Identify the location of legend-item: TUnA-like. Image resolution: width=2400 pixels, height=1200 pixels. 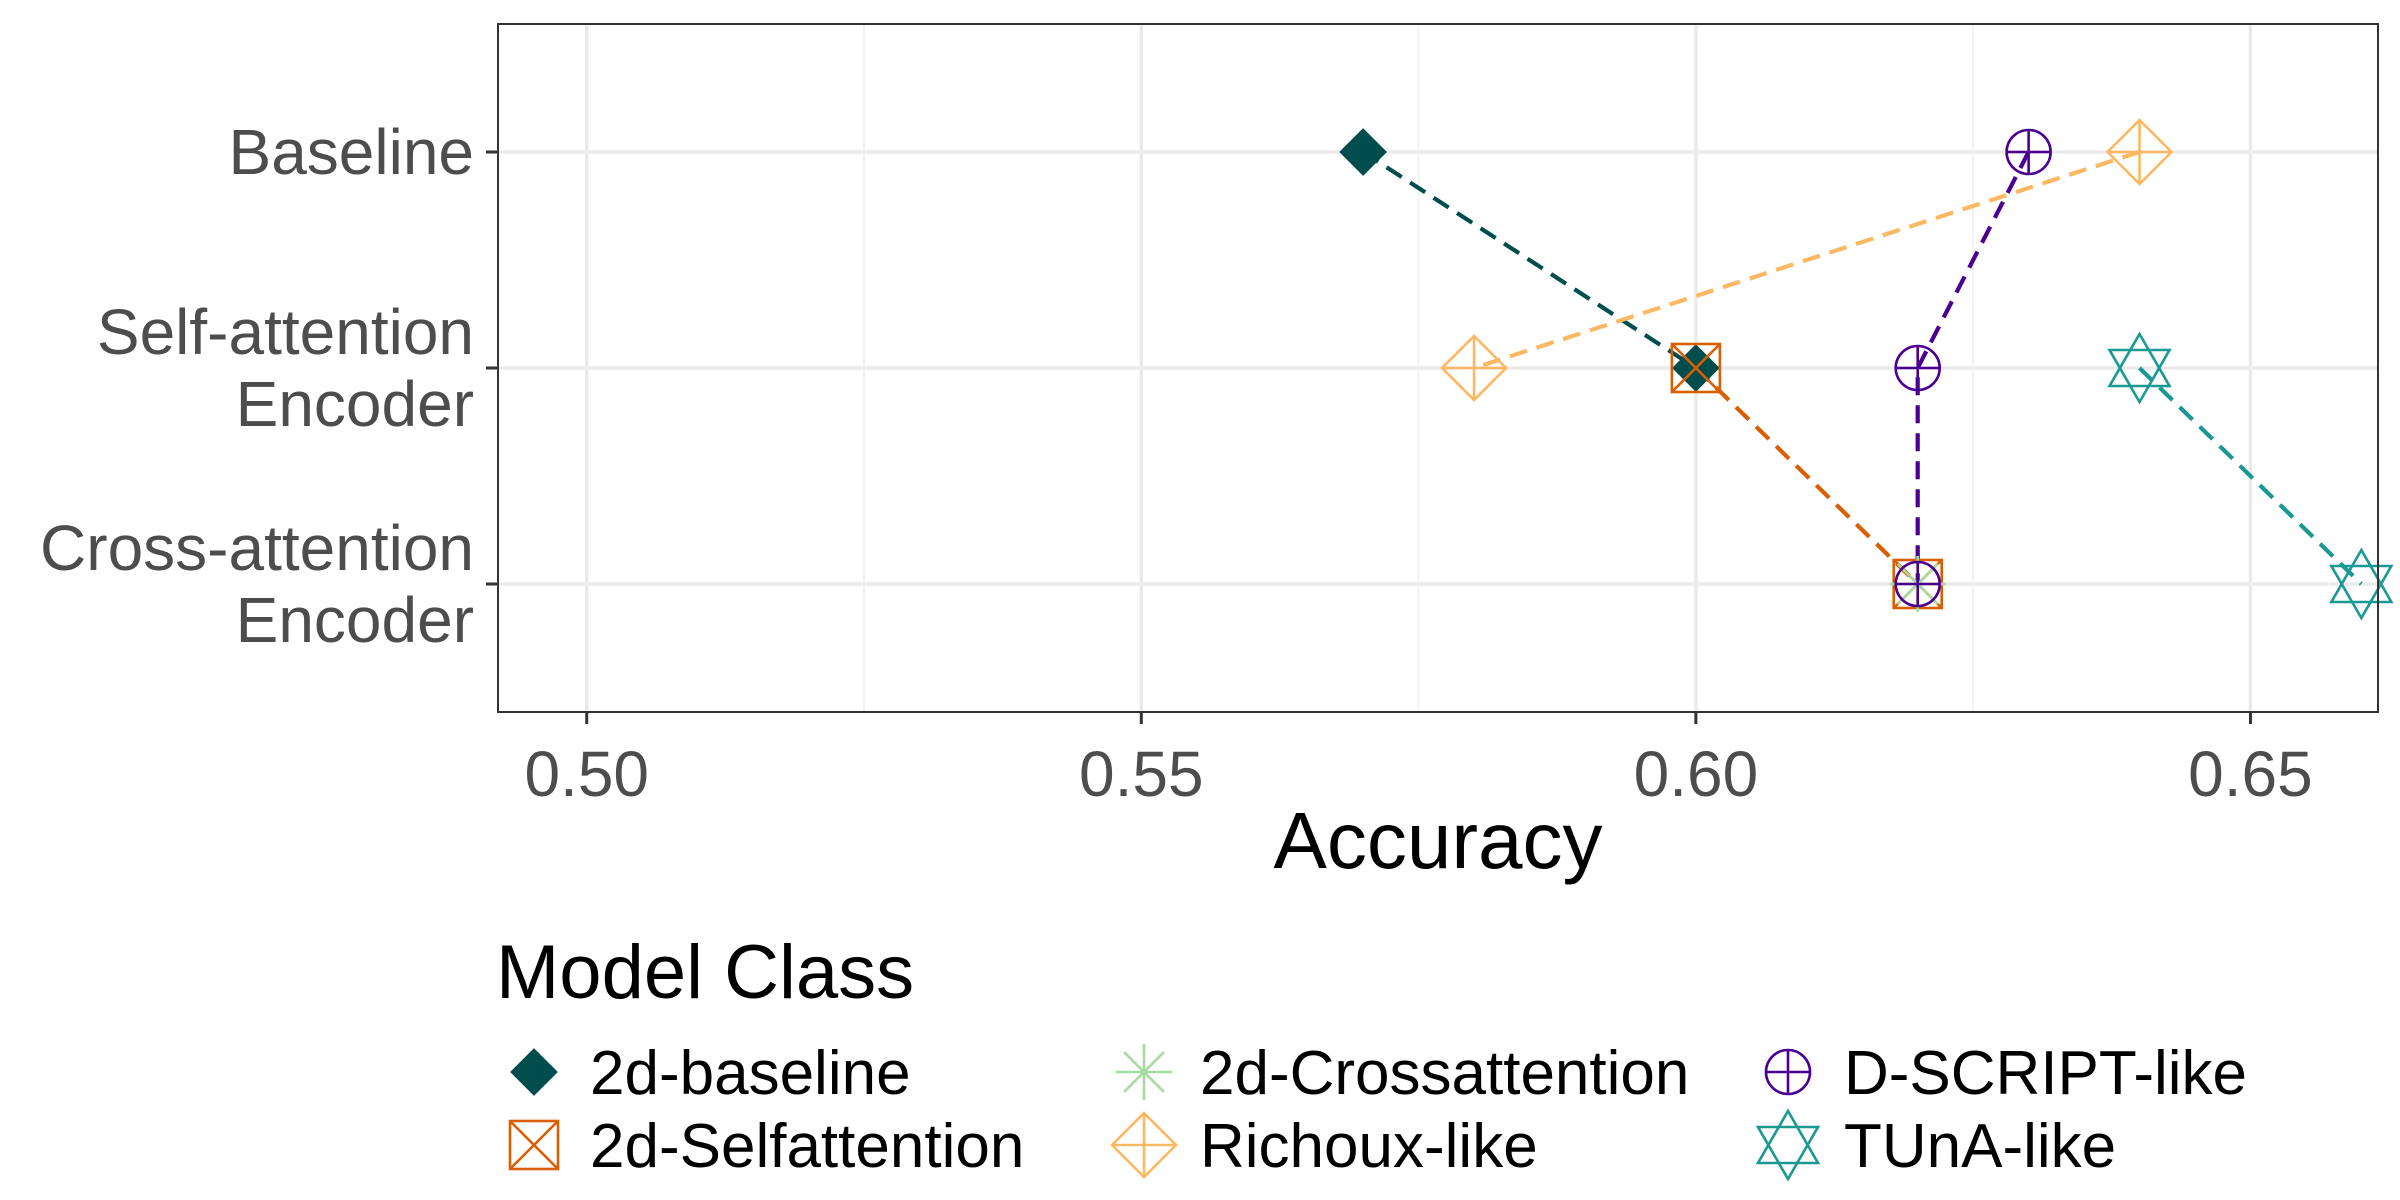
(1935, 1145).